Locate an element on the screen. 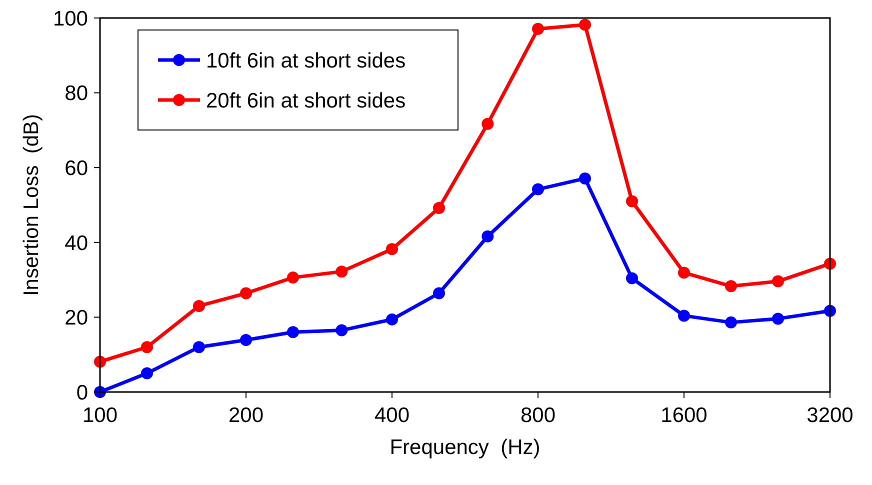  y-tick-label: 80 is located at coordinates (76, 94).